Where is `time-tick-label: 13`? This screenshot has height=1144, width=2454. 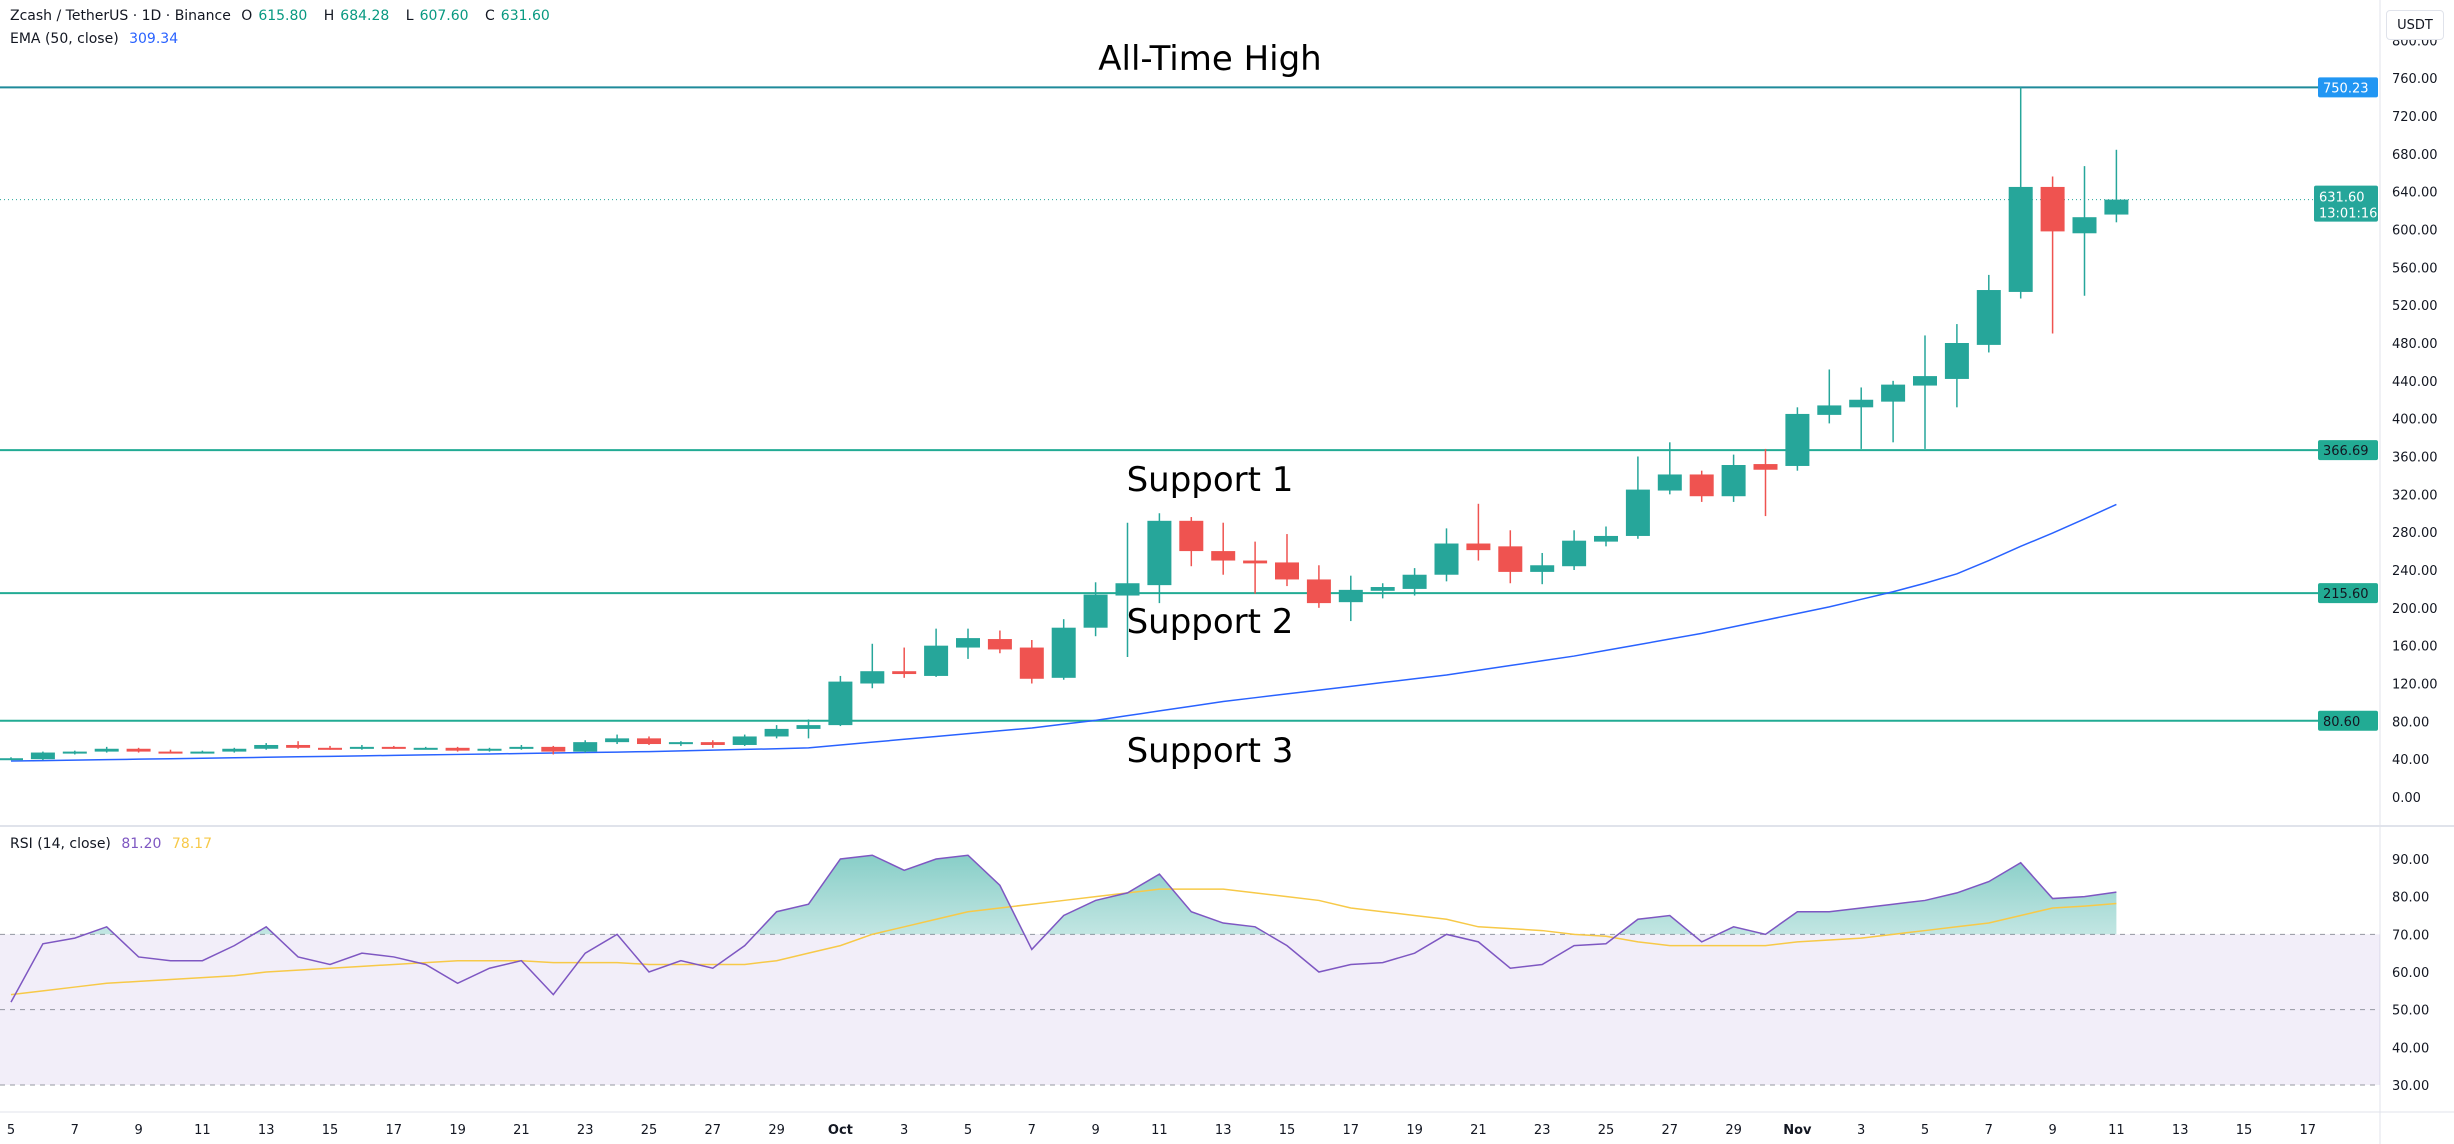 time-tick-label: 13 is located at coordinates (266, 1130).